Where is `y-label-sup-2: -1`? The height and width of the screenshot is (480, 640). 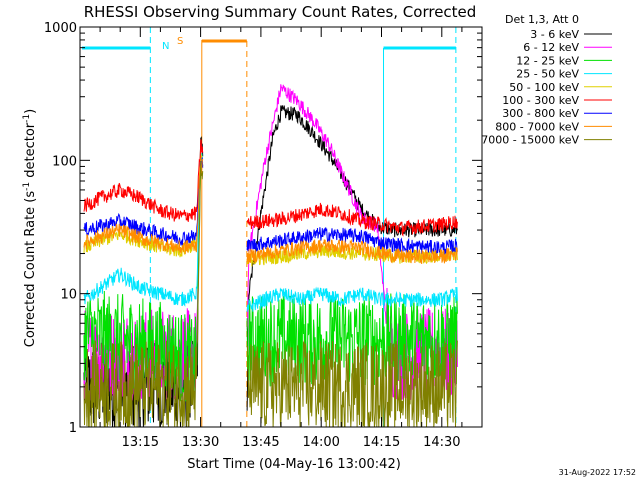 y-label-sup-2: -1 is located at coordinates (27, 118).